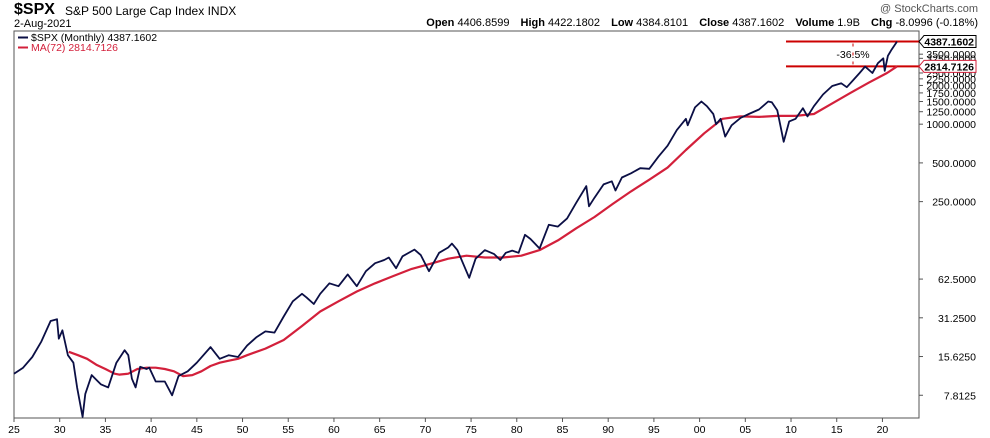 The width and height of the screenshot is (990, 438). I want to click on y-tick-label: 1250.0000, so click(951, 113).